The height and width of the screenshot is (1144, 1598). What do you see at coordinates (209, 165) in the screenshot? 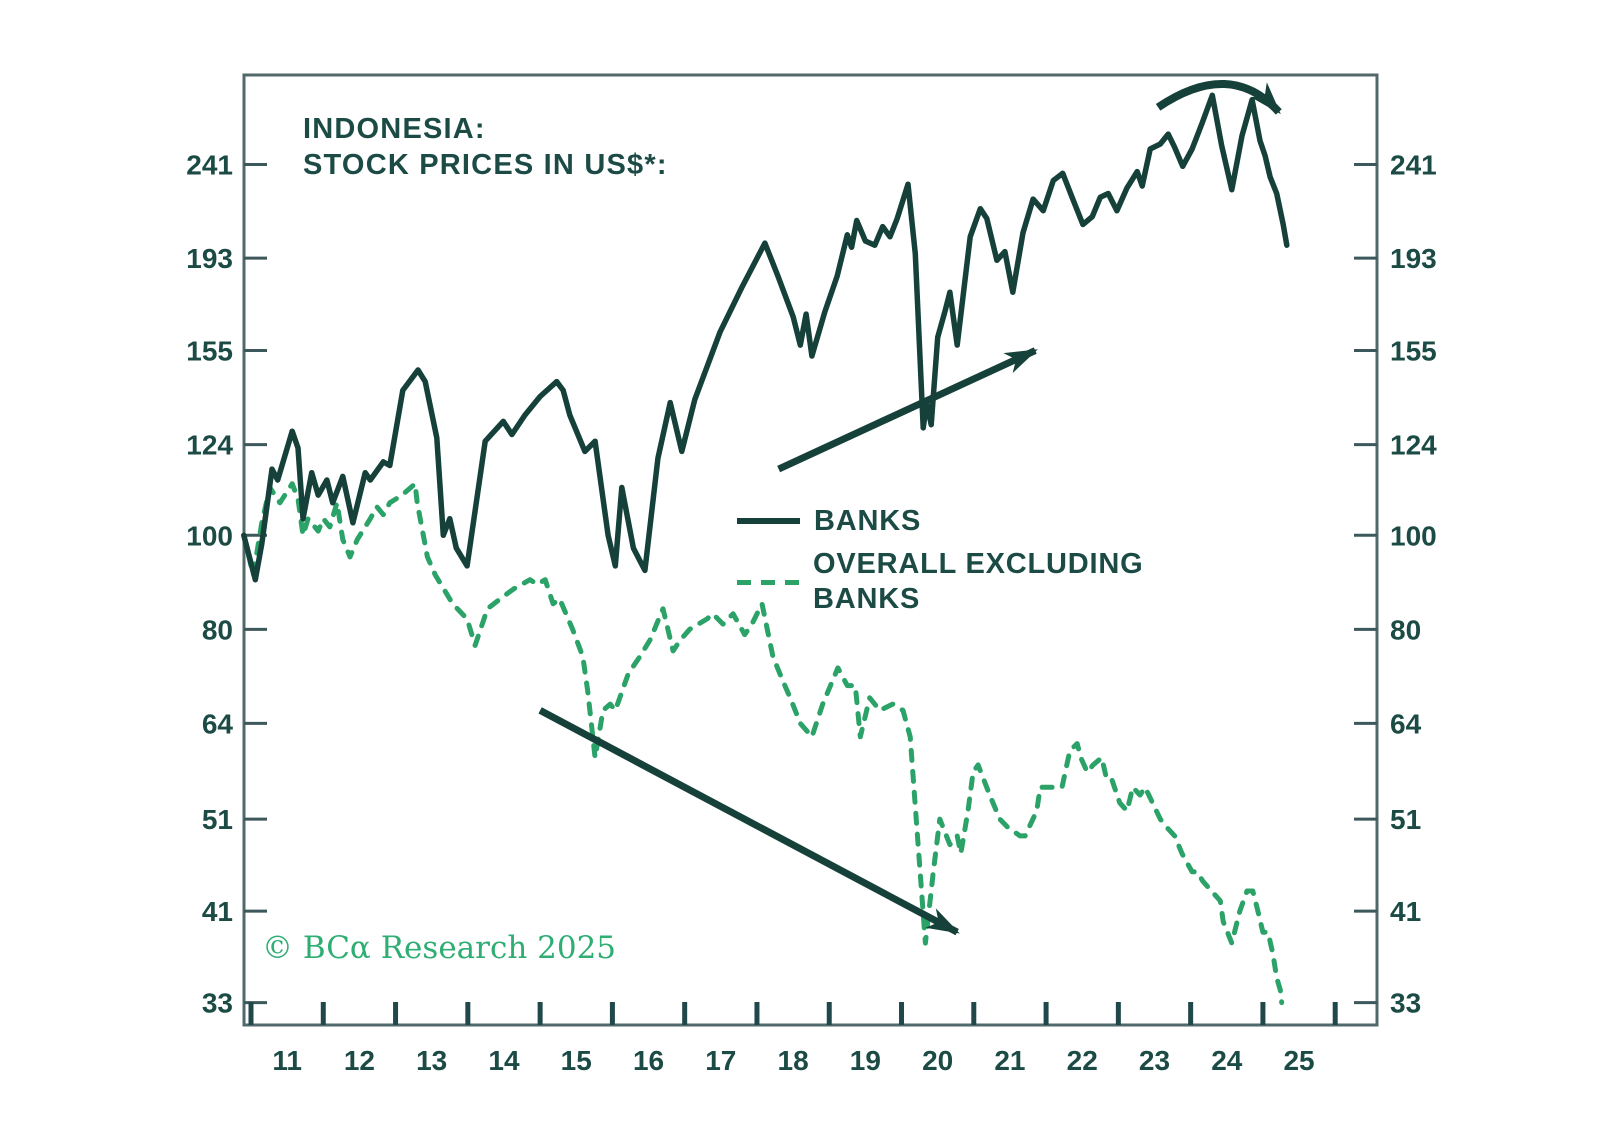
I see `y-axis-label-left: 241` at bounding box center [209, 165].